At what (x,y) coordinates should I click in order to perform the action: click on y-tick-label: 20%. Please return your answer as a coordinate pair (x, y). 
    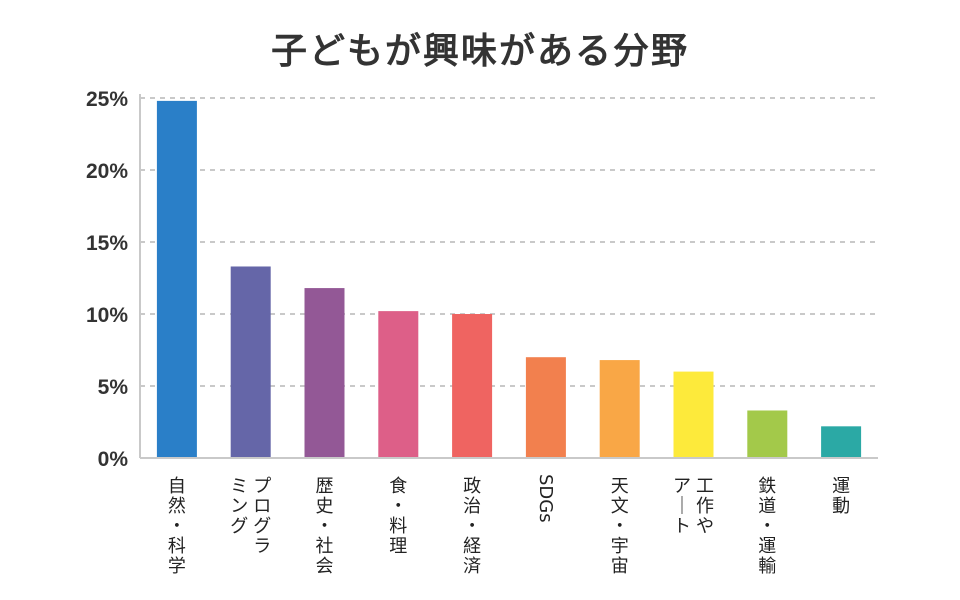
    Looking at the image, I should click on (107, 171).